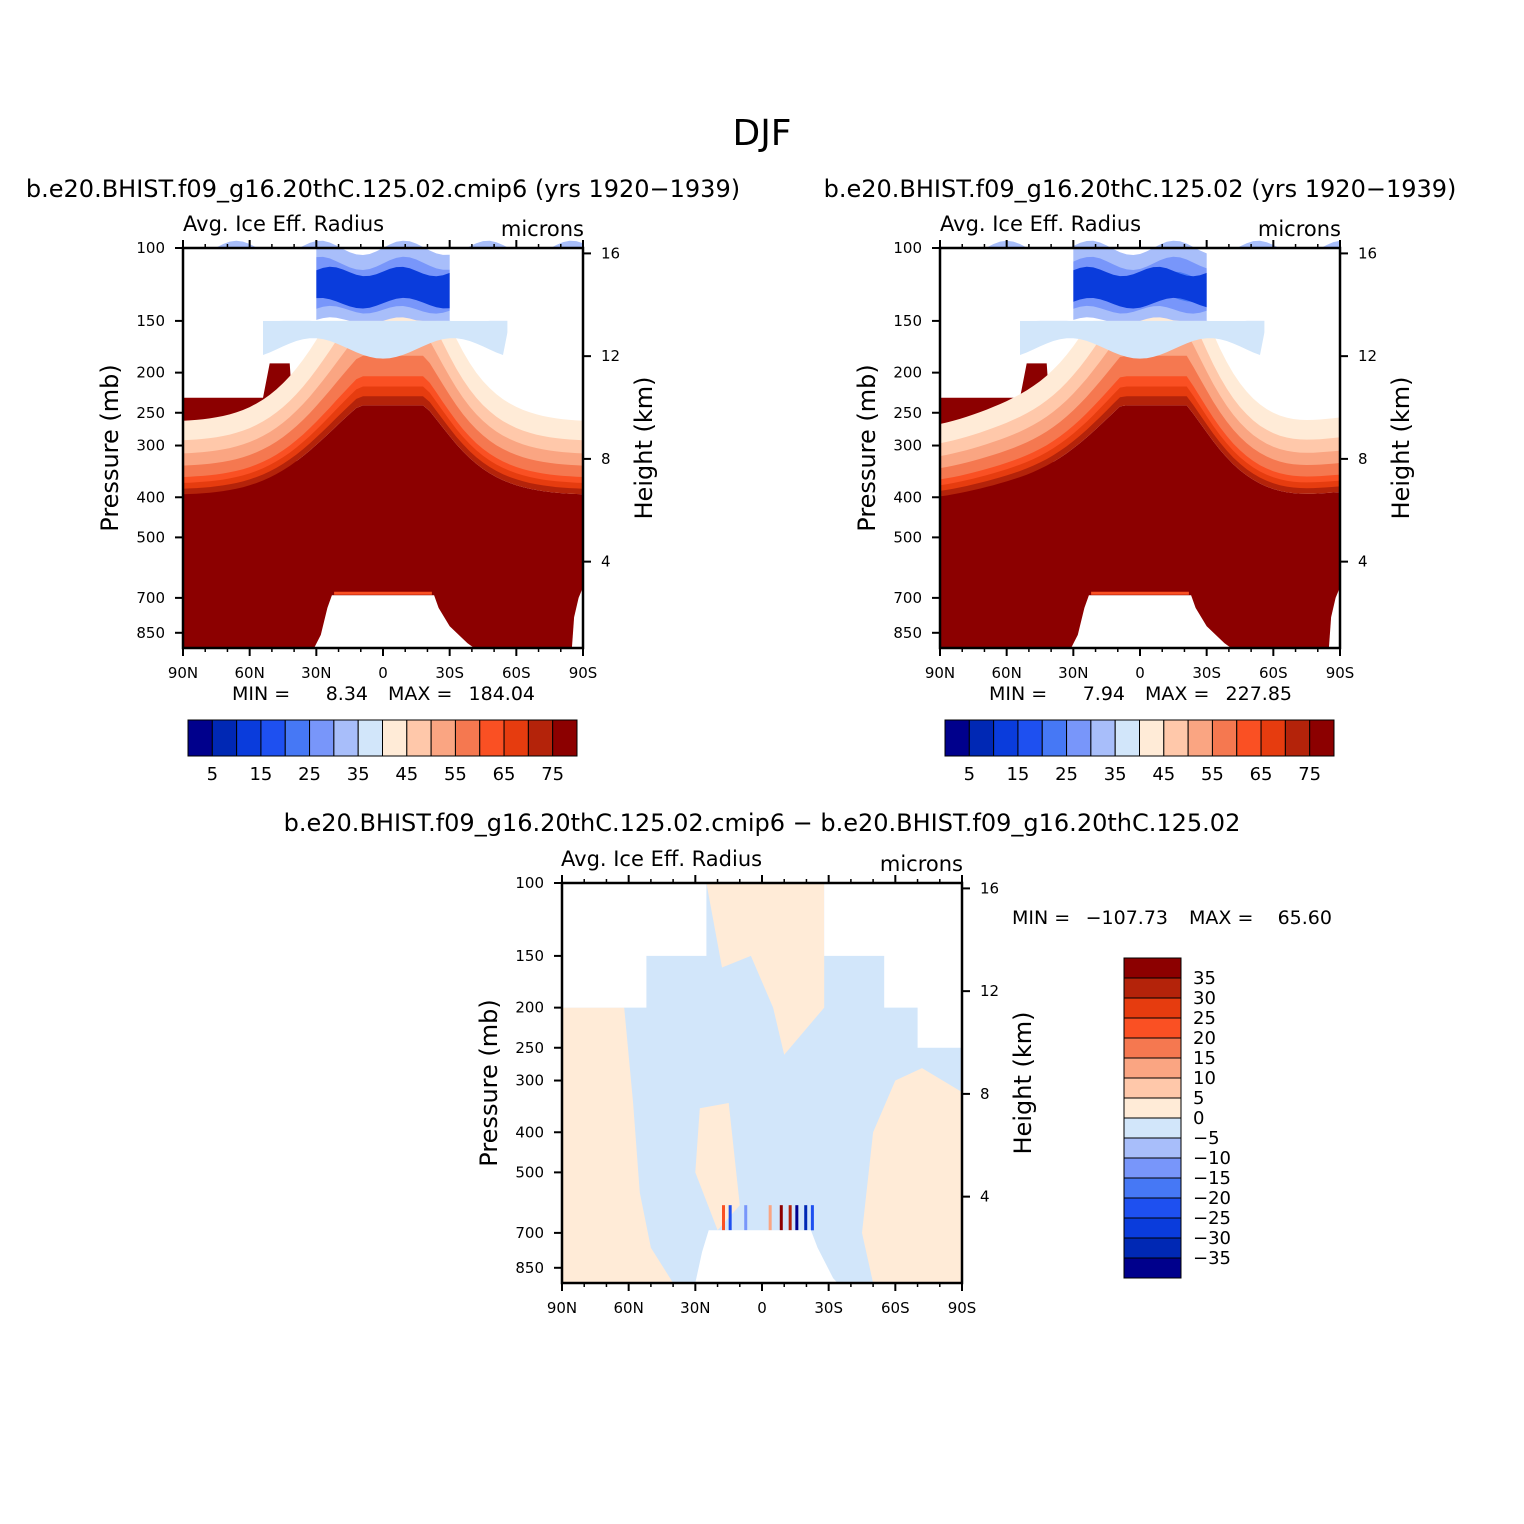 The height and width of the screenshot is (1524, 1524). Describe the element at coordinates (1261, 774) in the screenshot. I see `colorbar-label: 65` at that location.